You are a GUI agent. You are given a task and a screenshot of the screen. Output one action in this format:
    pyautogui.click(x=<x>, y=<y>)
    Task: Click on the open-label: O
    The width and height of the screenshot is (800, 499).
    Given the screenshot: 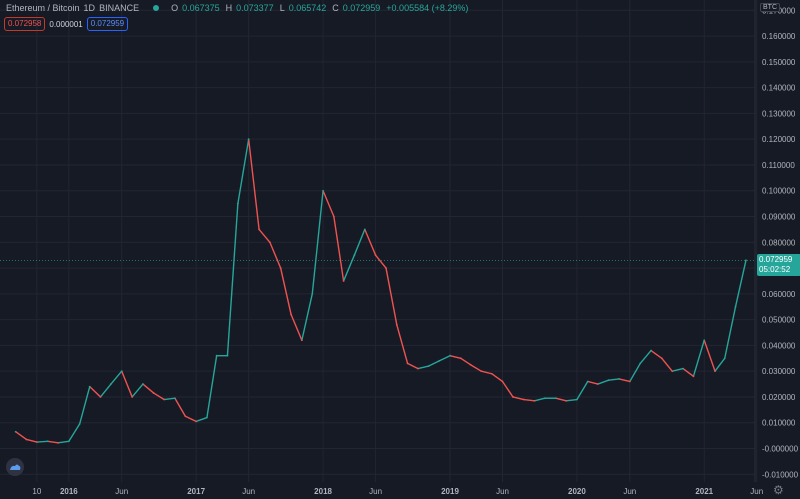 What is the action you would take?
    pyautogui.click(x=175, y=8)
    